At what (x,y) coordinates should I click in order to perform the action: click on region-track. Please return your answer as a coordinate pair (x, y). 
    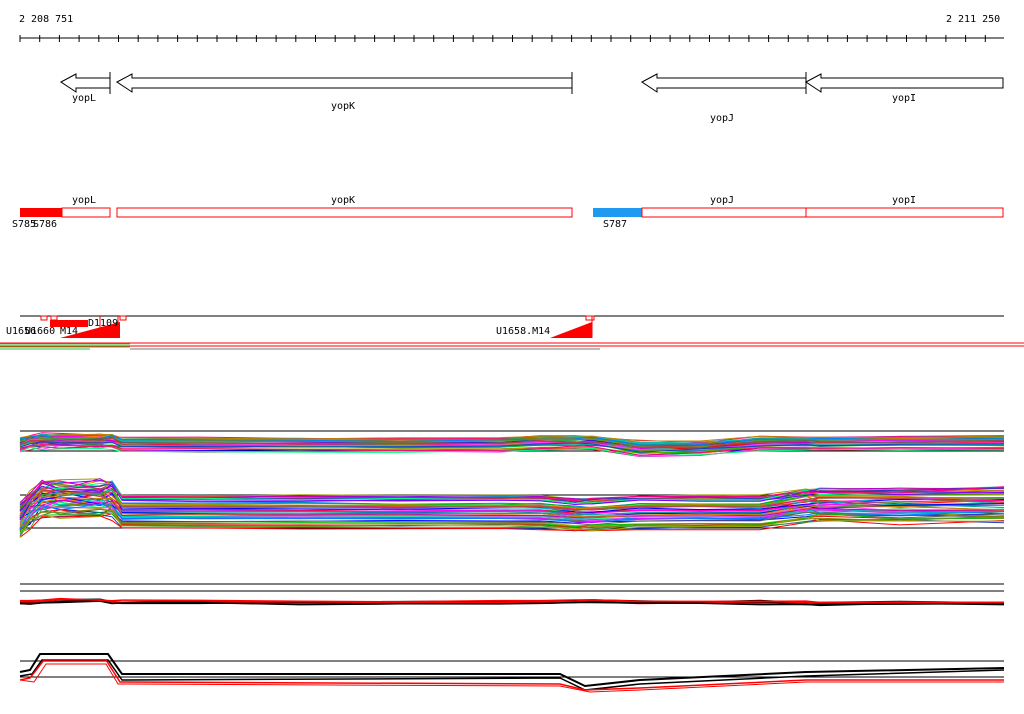
    Looking at the image, I should click on (512, 212).